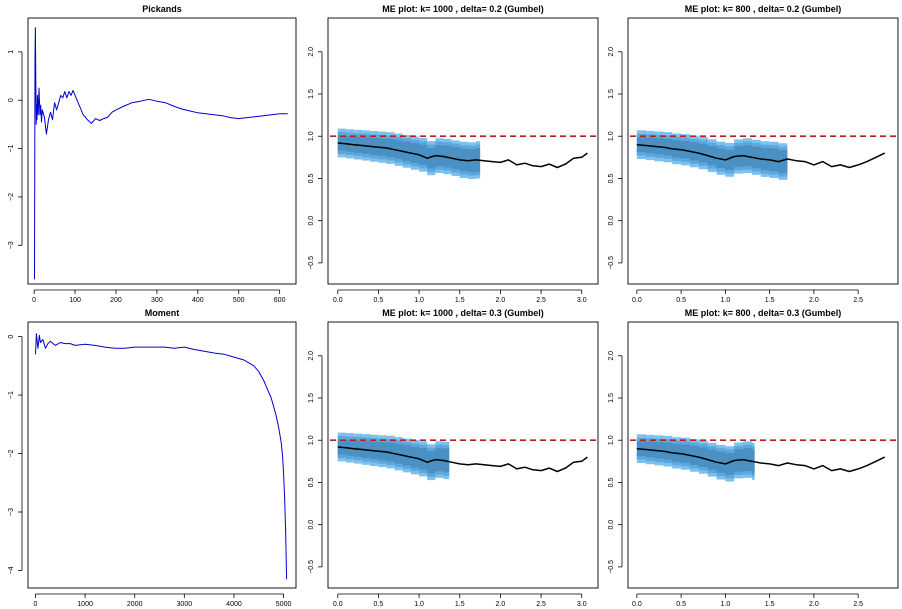 The height and width of the screenshot is (609, 902). Describe the element at coordinates (185, 604) in the screenshot. I see `x-tick-label: 3000` at that location.